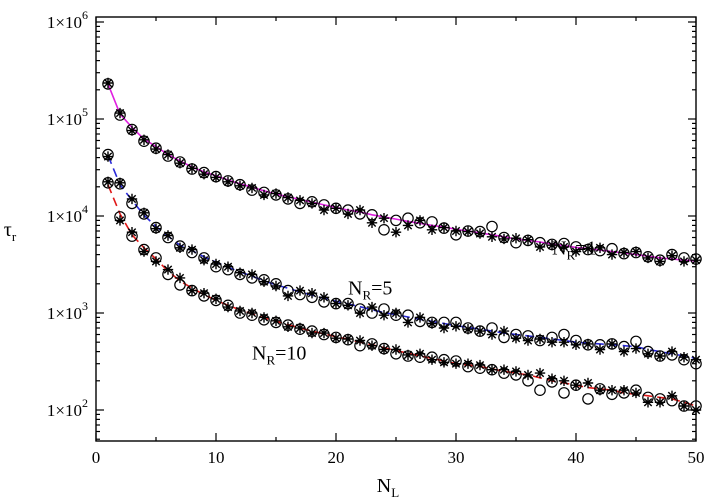 Image resolution: width=706 pixels, height=502 pixels. What do you see at coordinates (696, 457) in the screenshot?
I see `x-tick-label: 50` at bounding box center [696, 457].